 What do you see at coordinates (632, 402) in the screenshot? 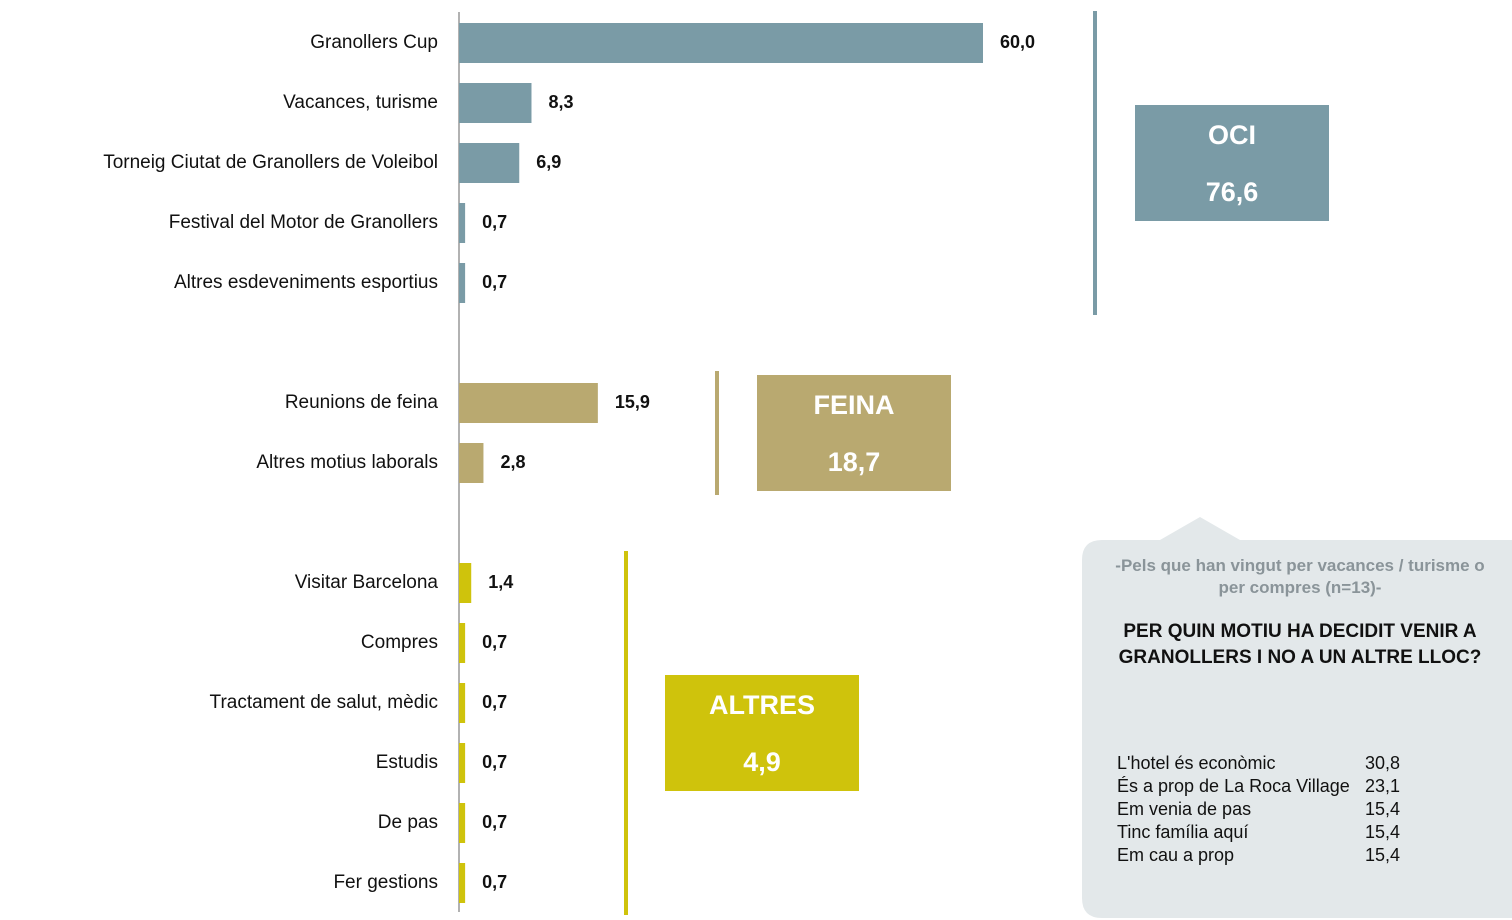
I see `value-label: 15,9` at bounding box center [632, 402].